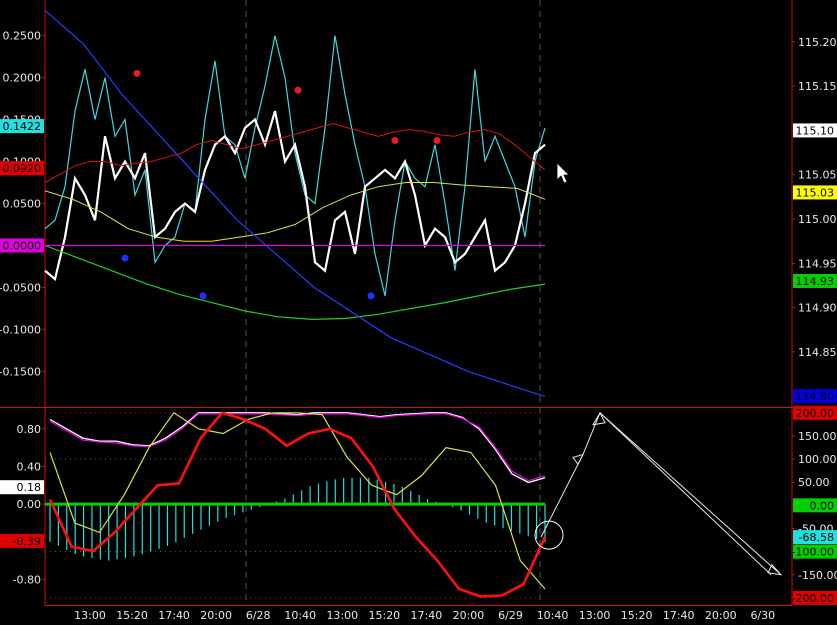 Image resolution: width=837 pixels, height=625 pixels. Describe the element at coordinates (384, 615) in the screenshot. I see `x-tick-7: 15:20` at that location.